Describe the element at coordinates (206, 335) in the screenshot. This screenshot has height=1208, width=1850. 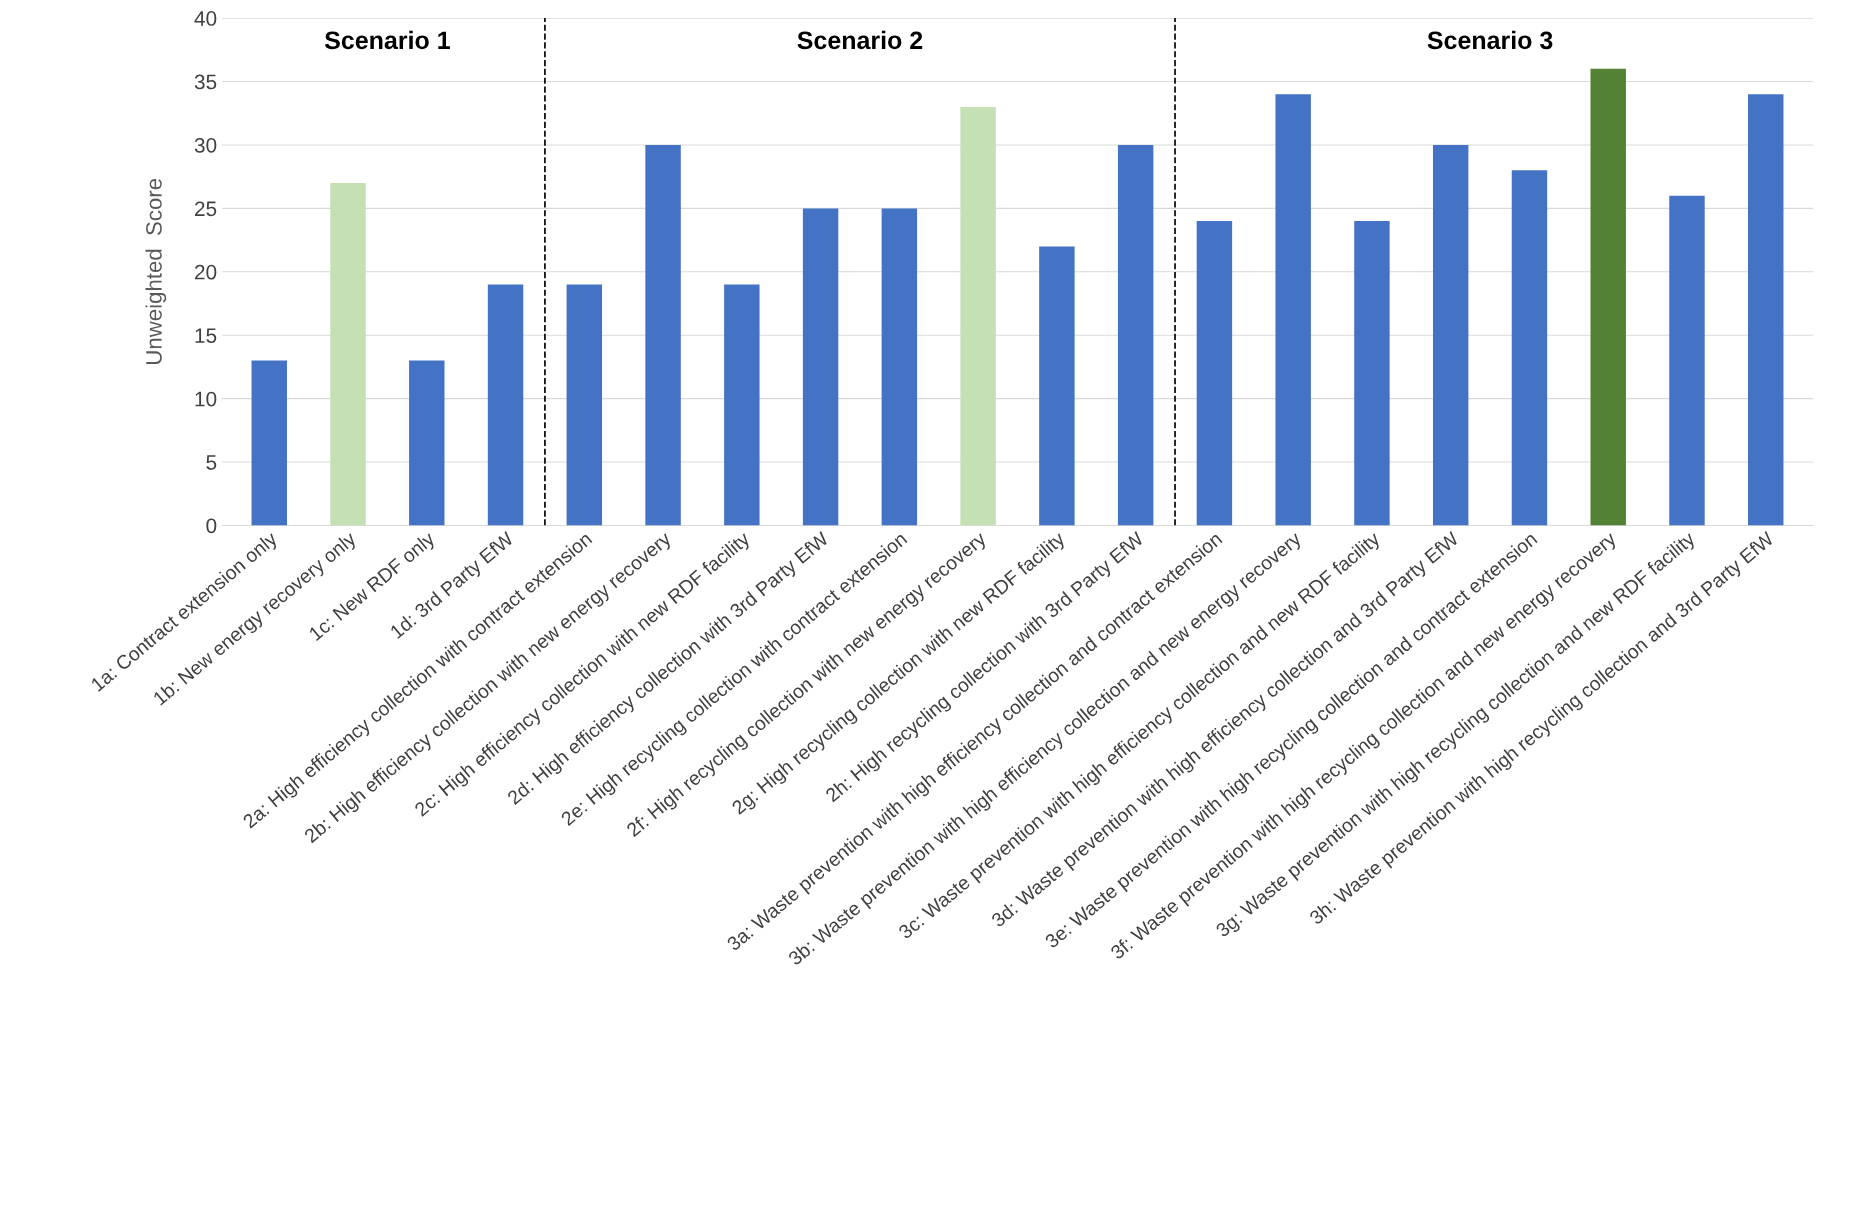
I see `y-tick-label: 15` at that location.